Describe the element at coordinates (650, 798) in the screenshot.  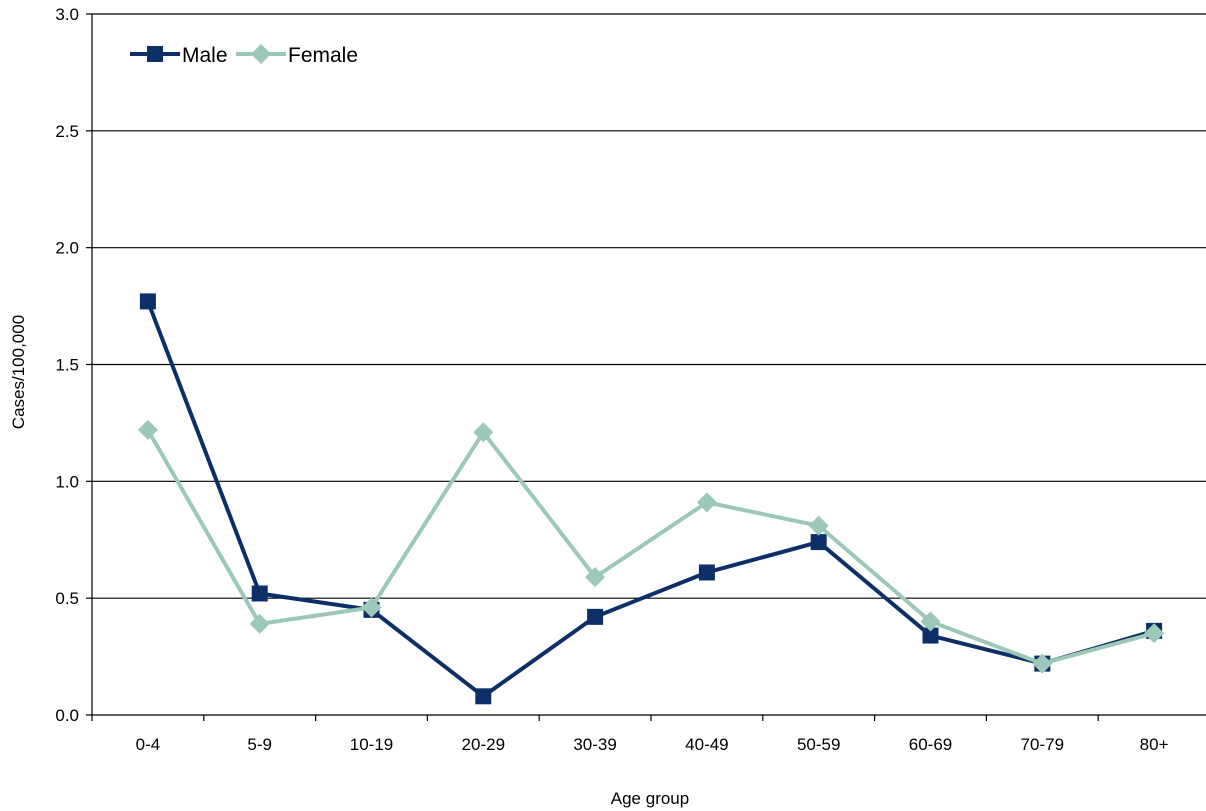
I see `x-axis-title: Age group` at that location.